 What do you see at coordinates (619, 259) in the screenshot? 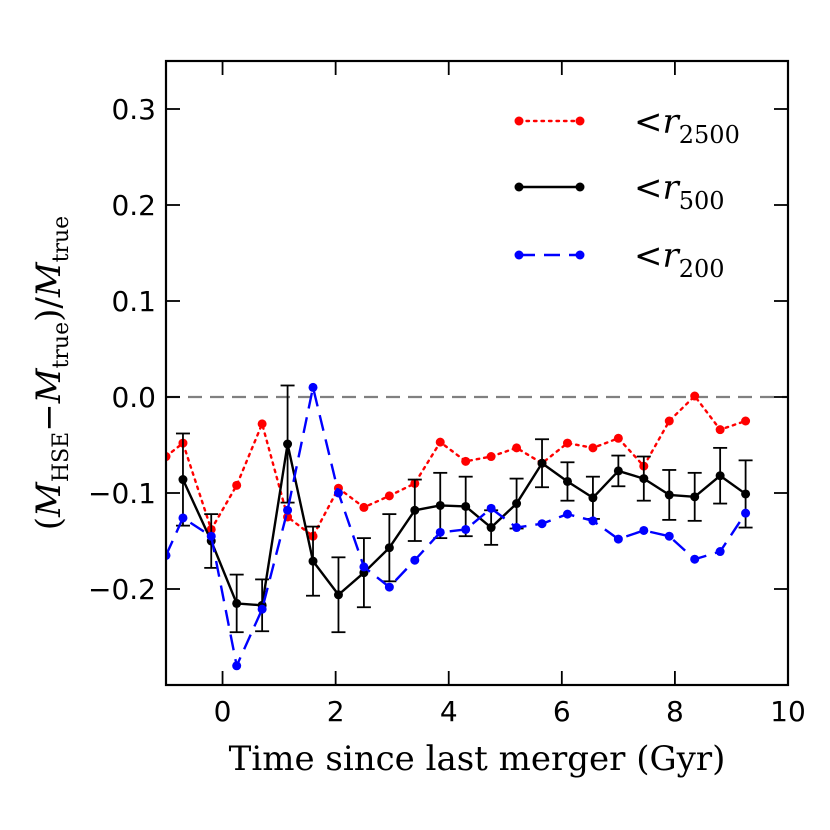
I see `legend-entry-r200: <r200` at bounding box center [619, 259].